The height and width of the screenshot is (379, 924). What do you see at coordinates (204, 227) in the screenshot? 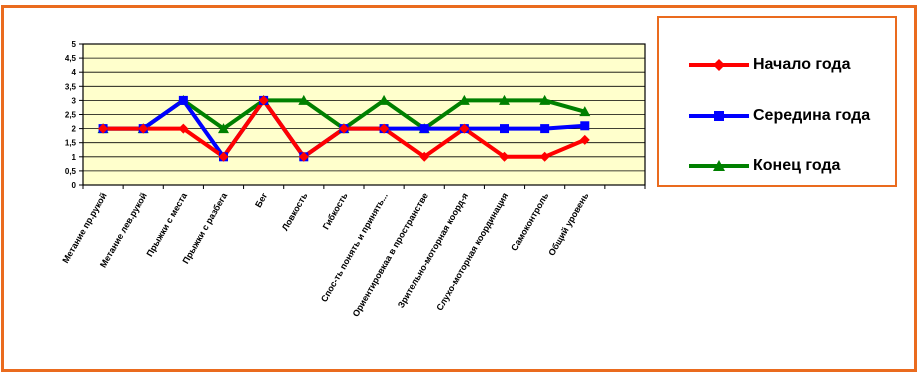
I see `x-tick-label: Прыжки с разбега` at bounding box center [204, 227].